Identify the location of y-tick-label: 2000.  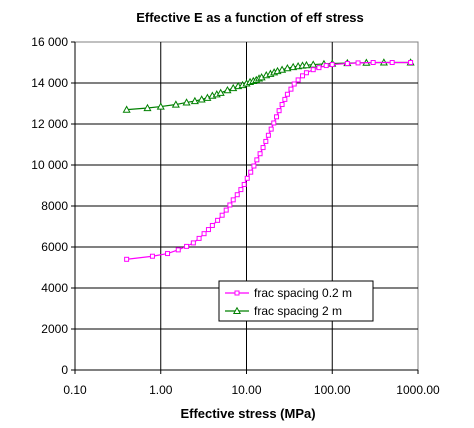
(54, 329).